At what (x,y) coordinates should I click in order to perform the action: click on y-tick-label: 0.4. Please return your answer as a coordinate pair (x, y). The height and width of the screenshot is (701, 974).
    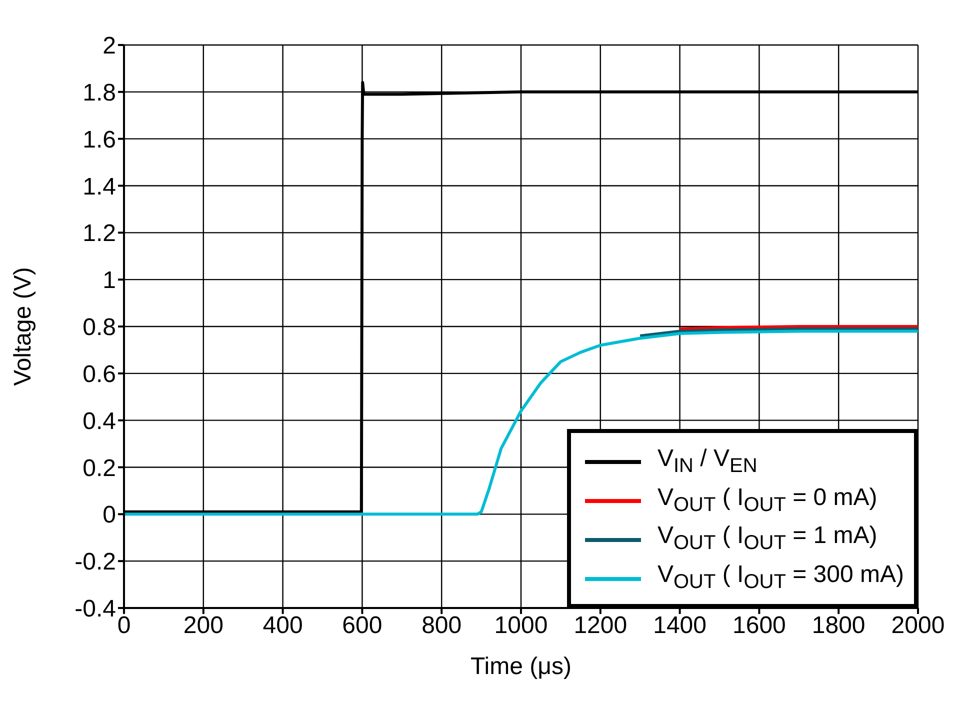
    Looking at the image, I should click on (99, 421).